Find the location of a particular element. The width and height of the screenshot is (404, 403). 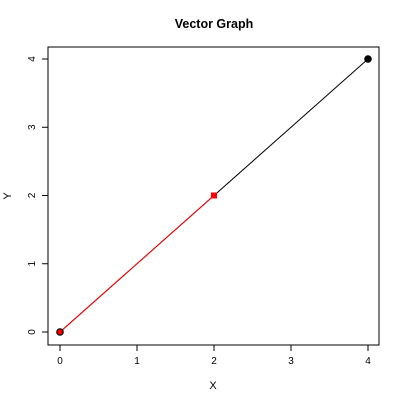

x-tick-label: 2 is located at coordinates (214, 361).